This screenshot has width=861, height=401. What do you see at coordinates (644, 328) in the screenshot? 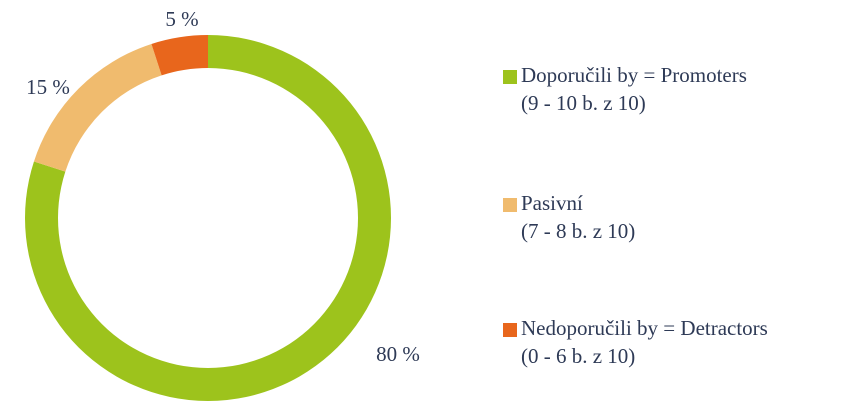
I see `legend-label: Nedoporučili by = Detractors` at bounding box center [644, 328].